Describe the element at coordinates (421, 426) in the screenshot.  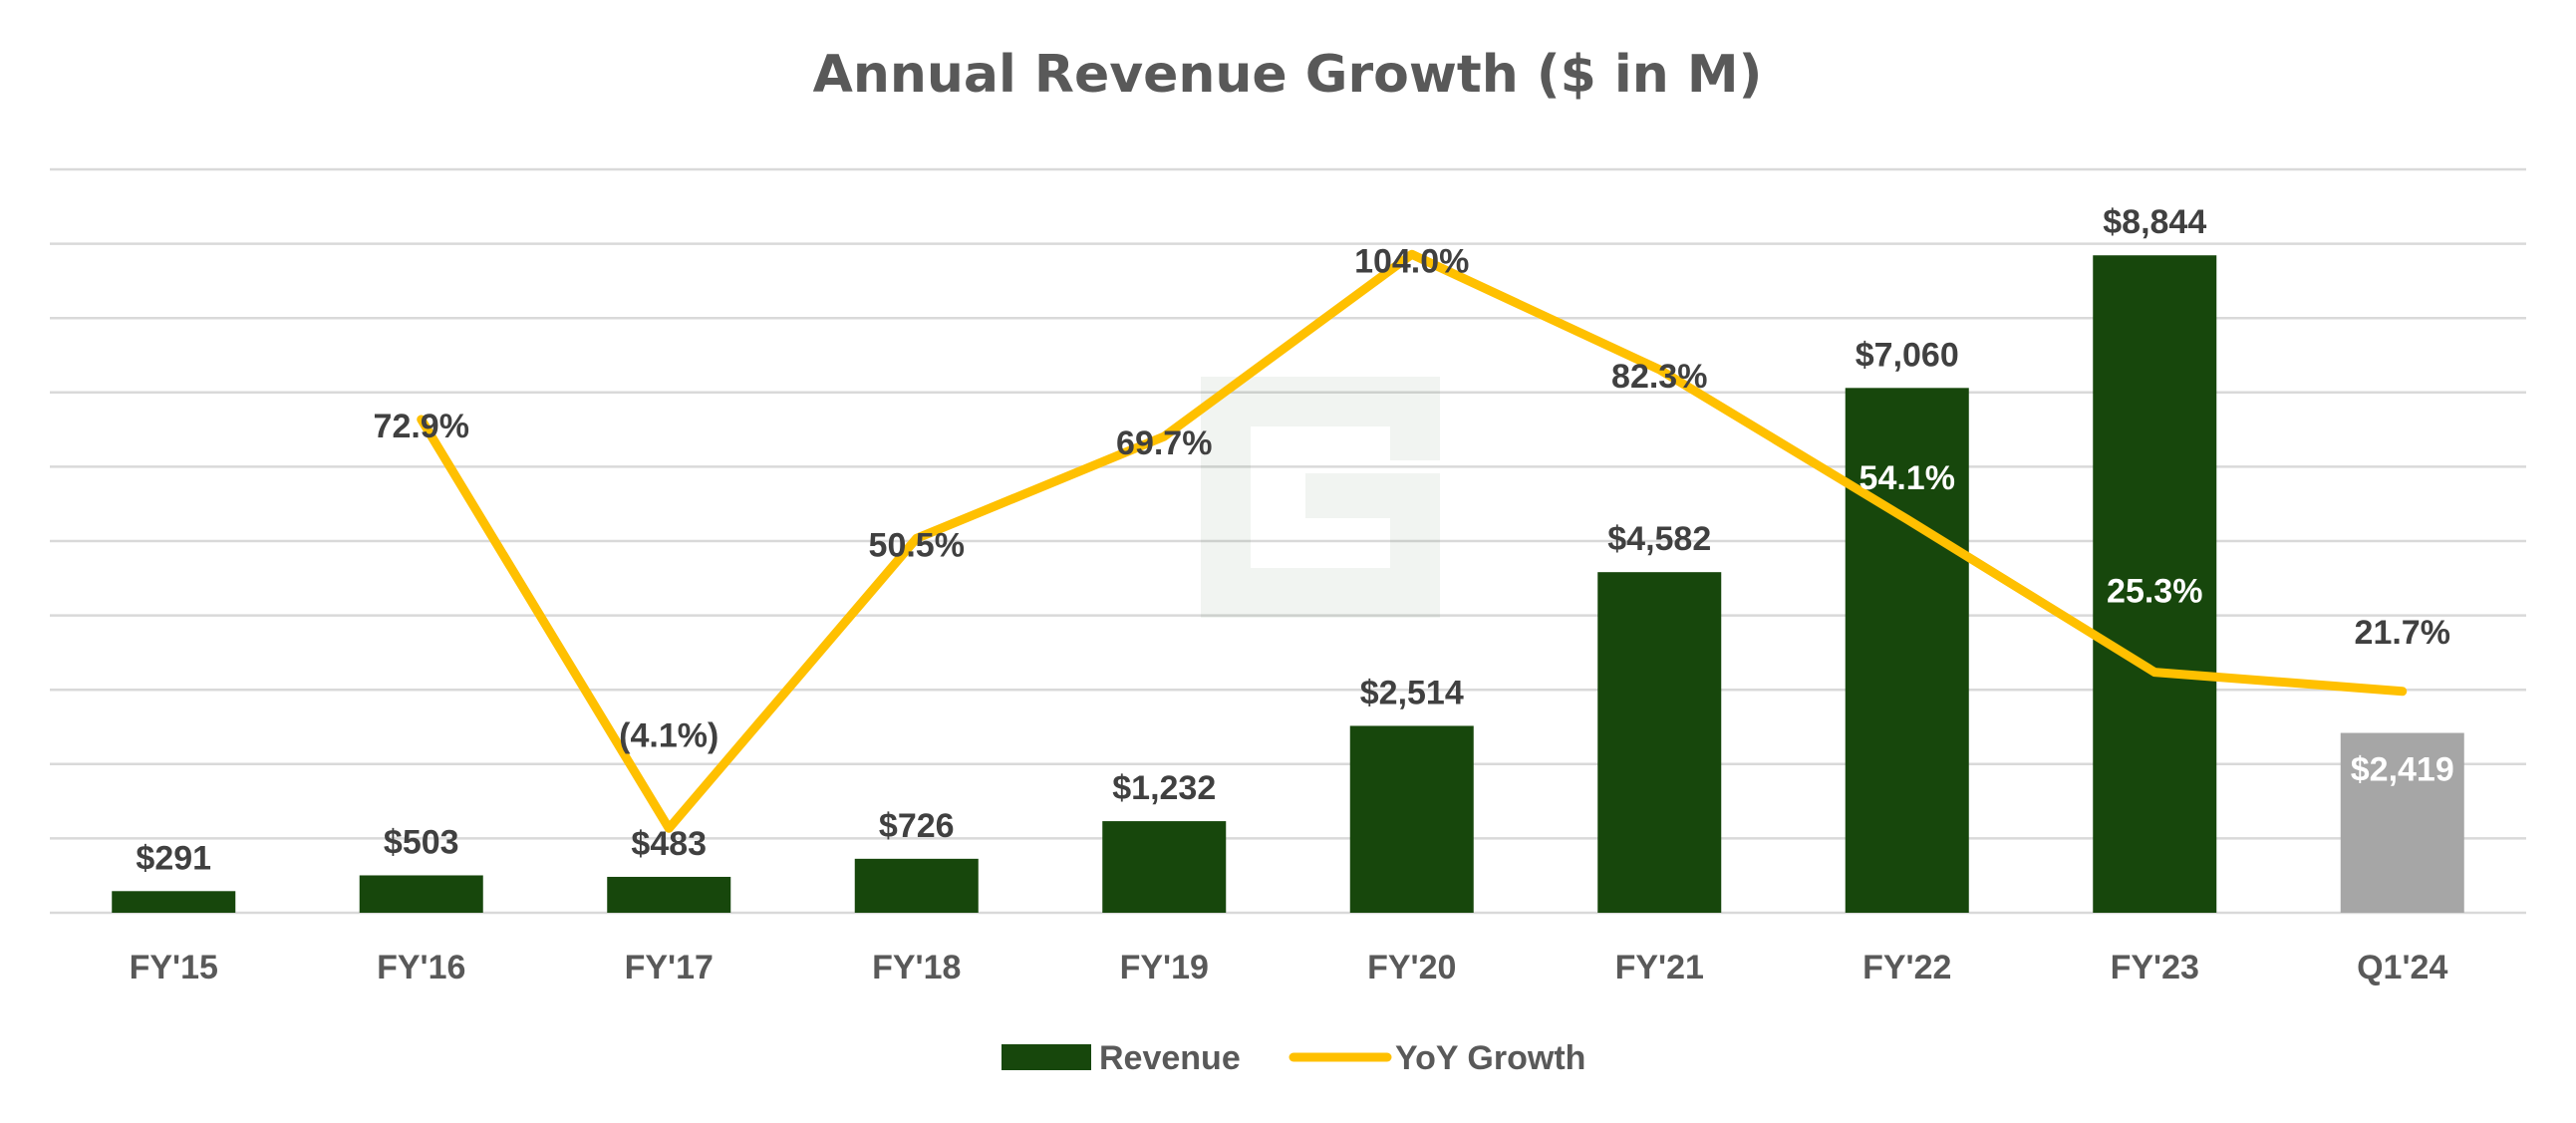
I see `yoy-growth-data-label: 72.9%` at that location.